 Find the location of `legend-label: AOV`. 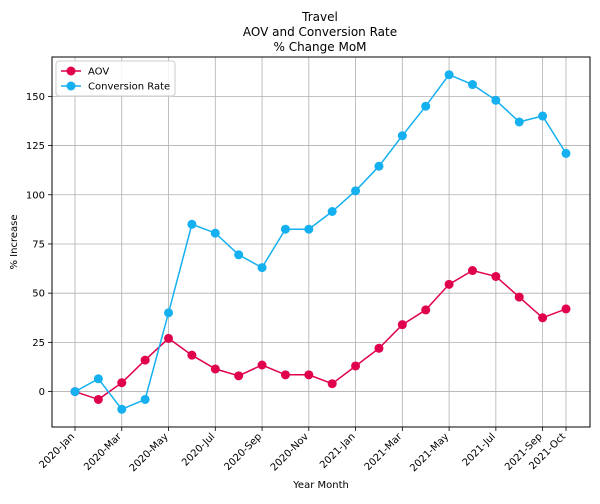

legend-label: AOV is located at coordinates (98, 72).